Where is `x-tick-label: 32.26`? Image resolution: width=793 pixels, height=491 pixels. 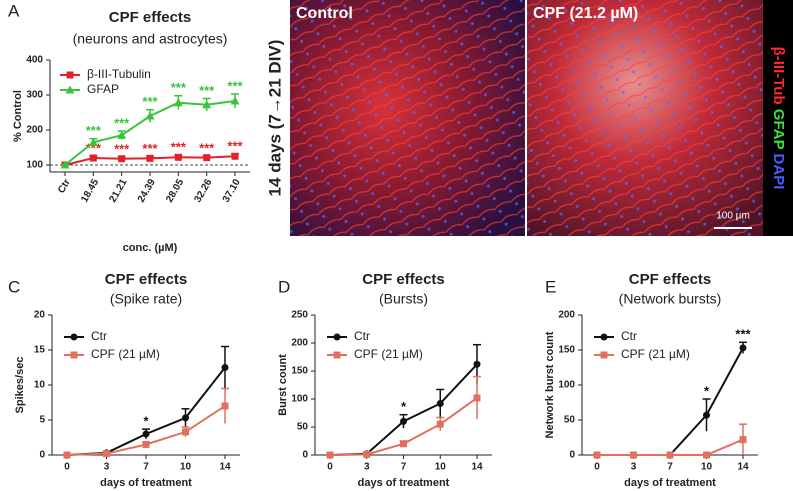 x-tick-label: 32.26 is located at coordinates (204, 191).